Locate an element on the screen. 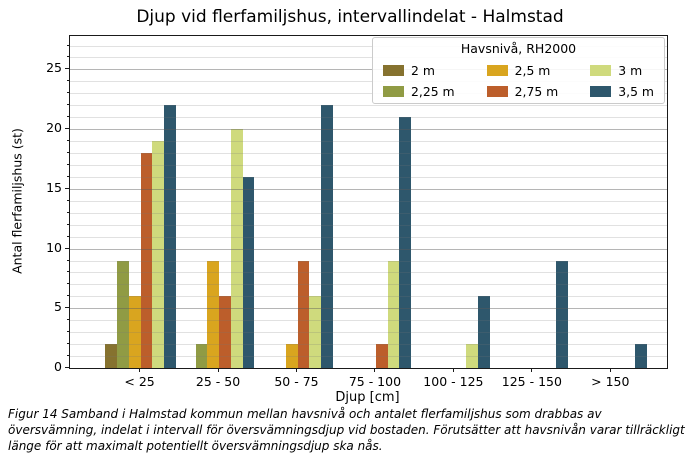  legend-item: 3,5 m is located at coordinates (622, 91).